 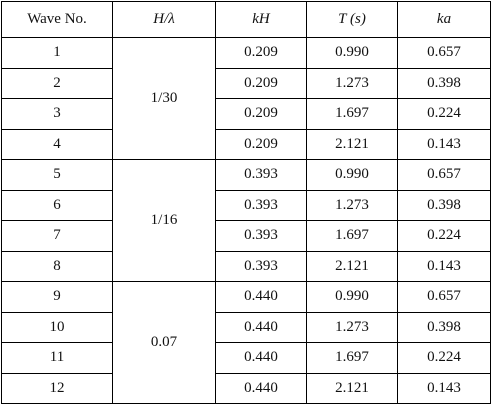 What do you see at coordinates (57, 144) in the screenshot?
I see `wave-number: 4` at bounding box center [57, 144].